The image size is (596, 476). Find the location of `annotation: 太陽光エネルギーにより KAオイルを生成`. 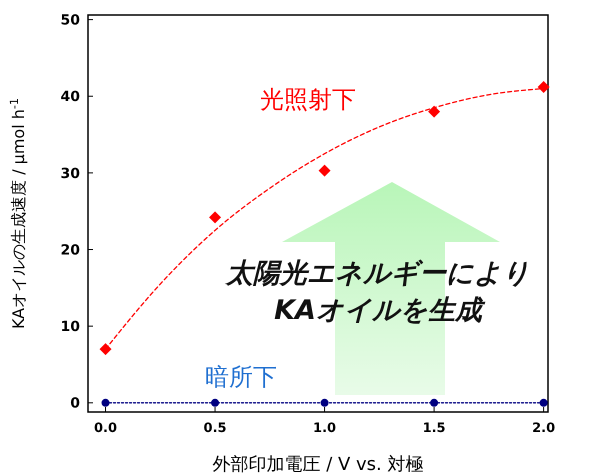

annotation: 太陽光エネルギーにより KAオイルを生成 is located at coordinates (378, 292).